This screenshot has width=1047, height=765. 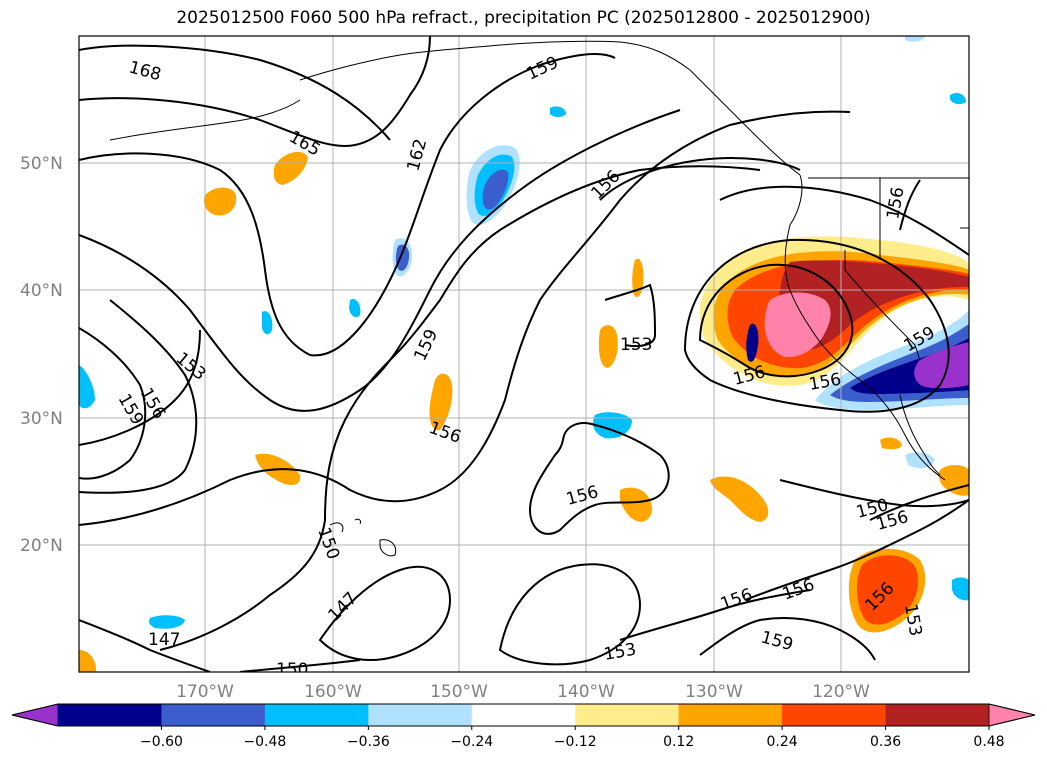 I want to click on lat-label-20n: 20°N, so click(x=41, y=546).